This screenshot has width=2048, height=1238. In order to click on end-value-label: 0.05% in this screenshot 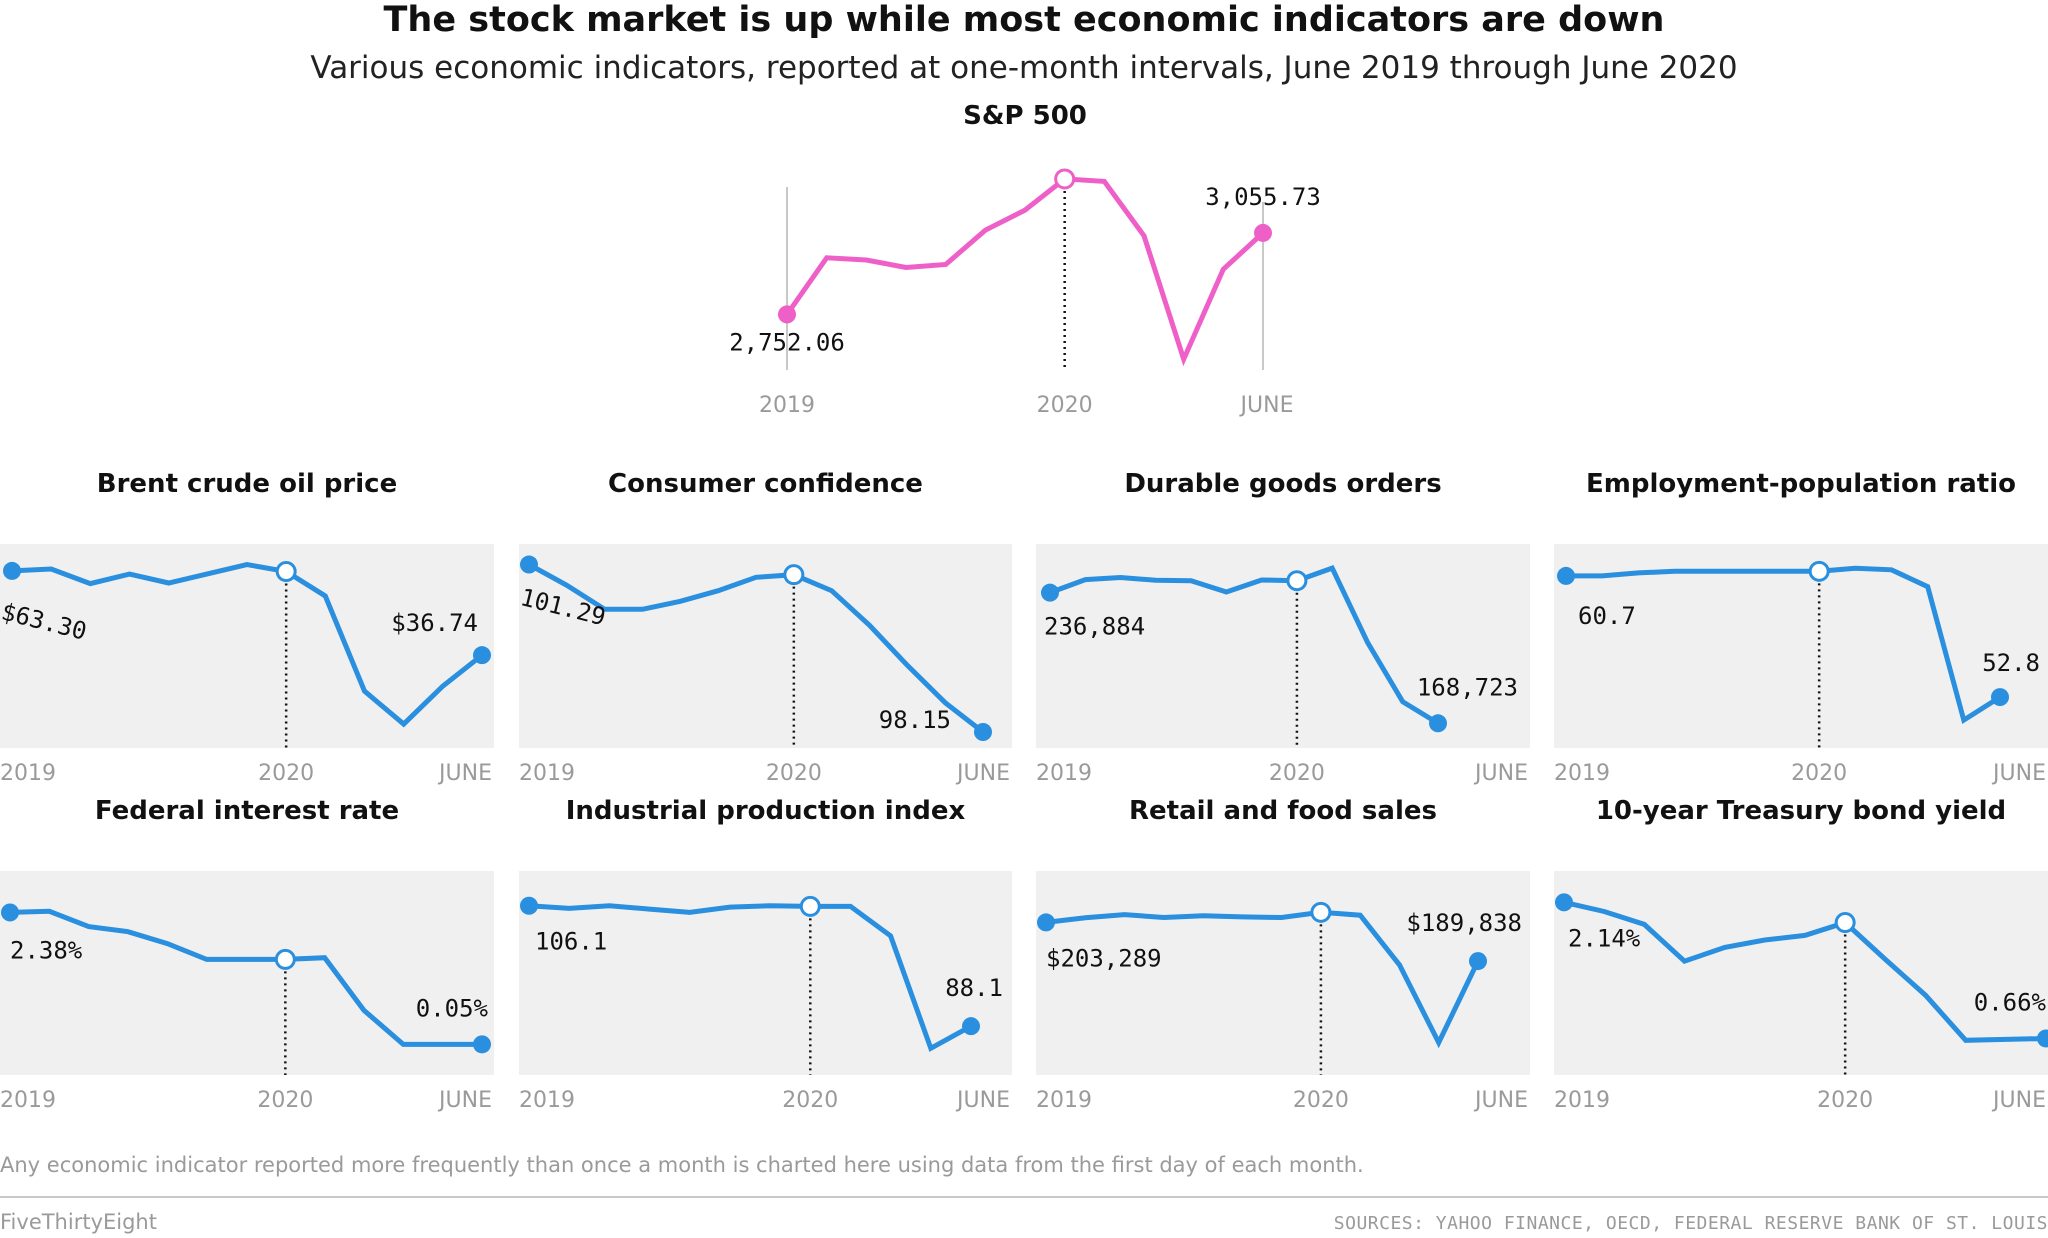, I will do `click(452, 1008)`.